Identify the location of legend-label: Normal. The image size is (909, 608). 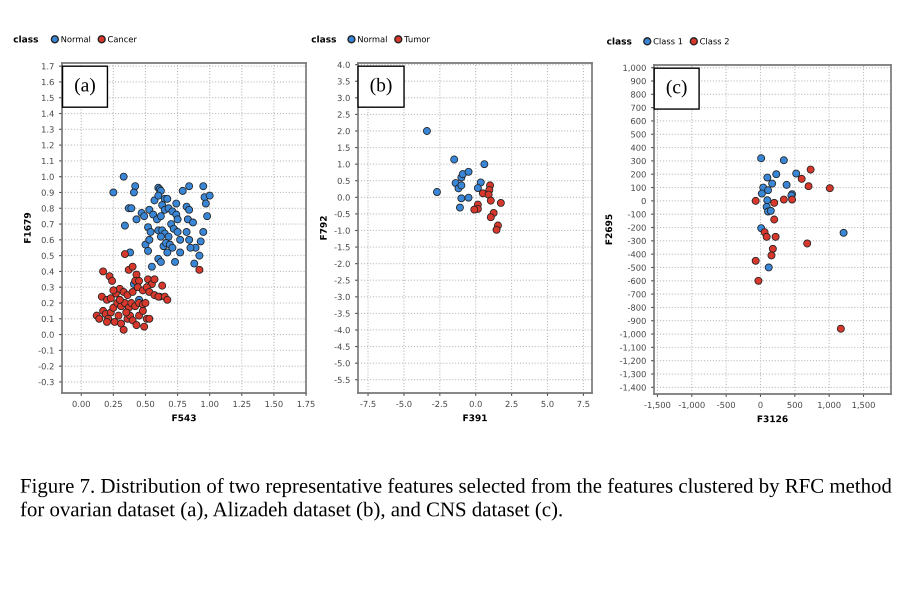
(372, 39).